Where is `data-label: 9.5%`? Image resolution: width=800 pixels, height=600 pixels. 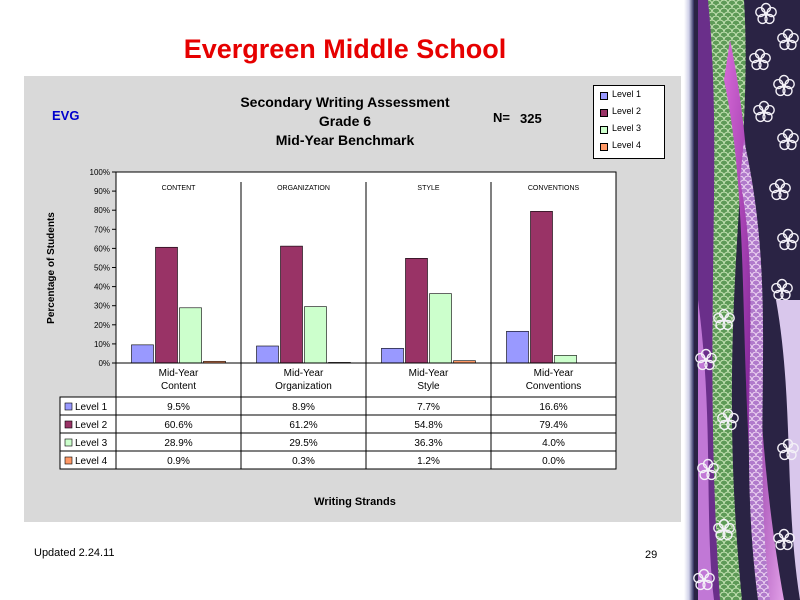
data-label: 9.5% is located at coordinates (178, 407).